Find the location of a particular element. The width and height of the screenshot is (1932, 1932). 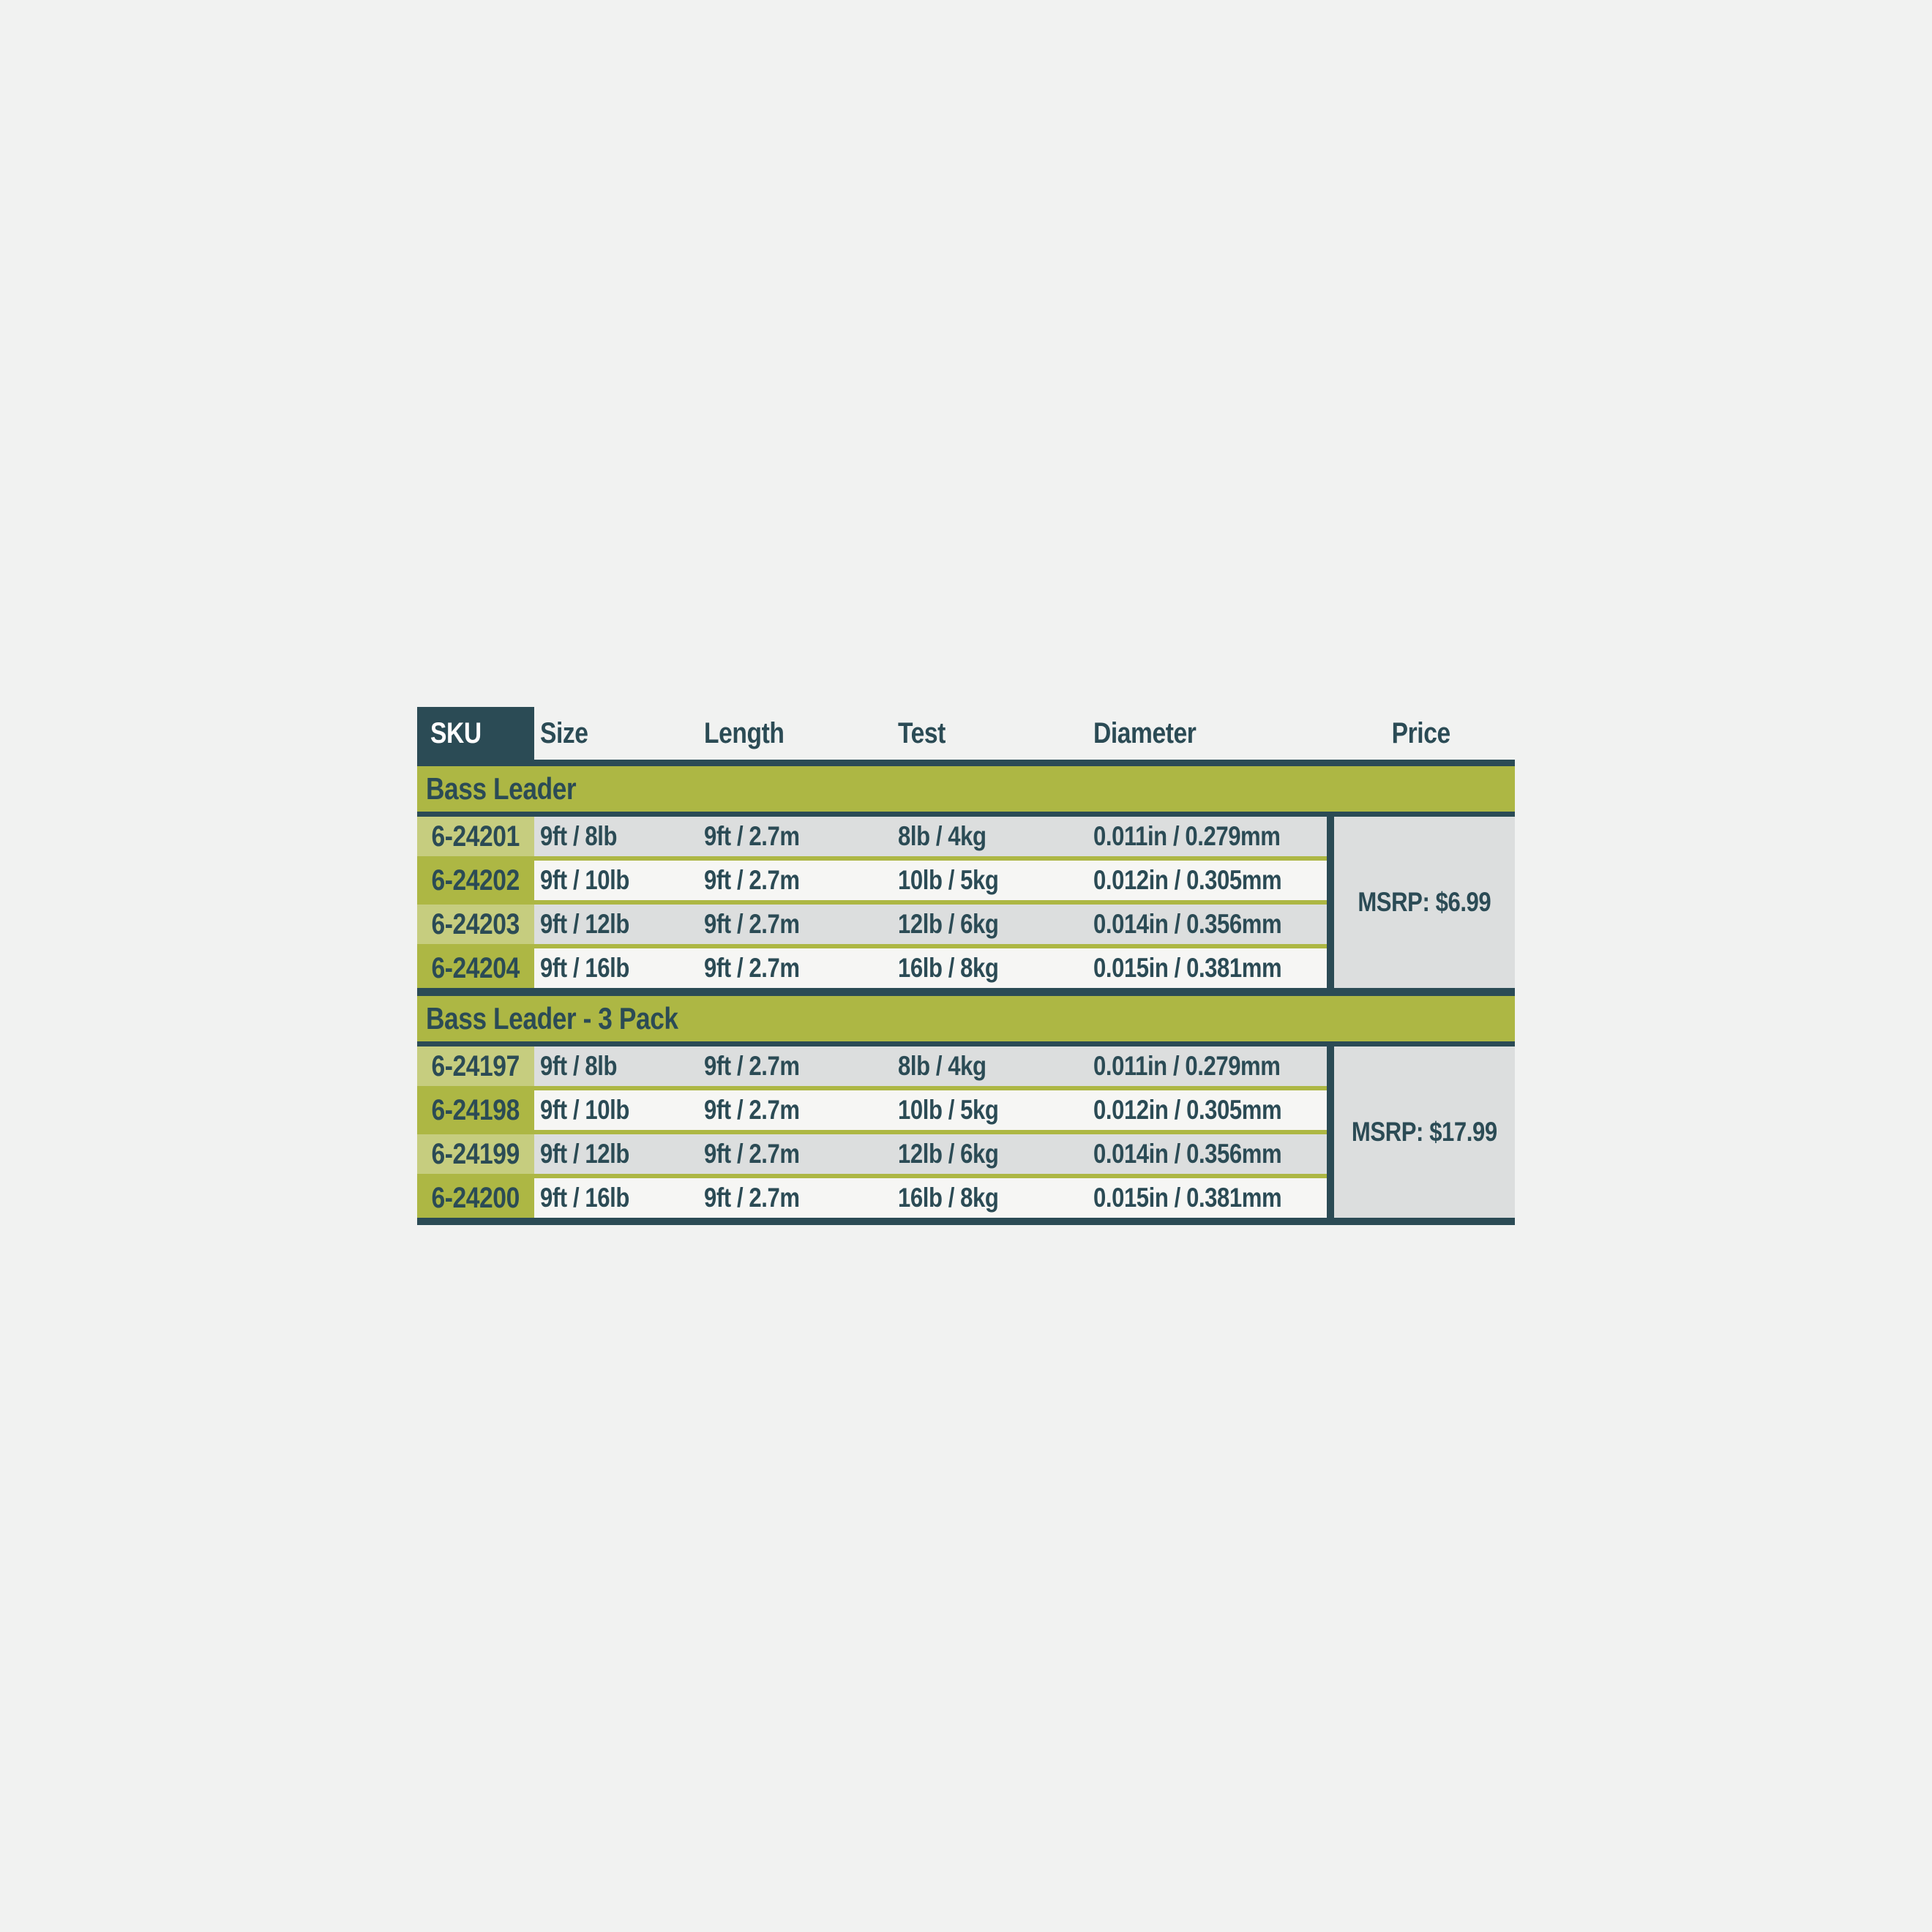

column-header-price: Price is located at coordinates (1421, 733).